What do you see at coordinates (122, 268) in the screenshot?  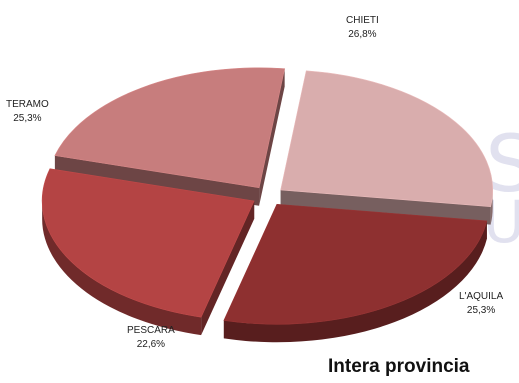 I see `slice-rim` at bounding box center [122, 268].